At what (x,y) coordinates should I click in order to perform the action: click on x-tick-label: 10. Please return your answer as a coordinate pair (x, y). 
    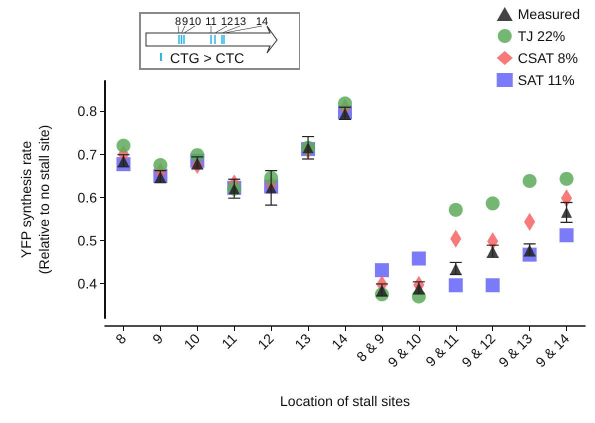
    Looking at the image, I should click on (192, 341).